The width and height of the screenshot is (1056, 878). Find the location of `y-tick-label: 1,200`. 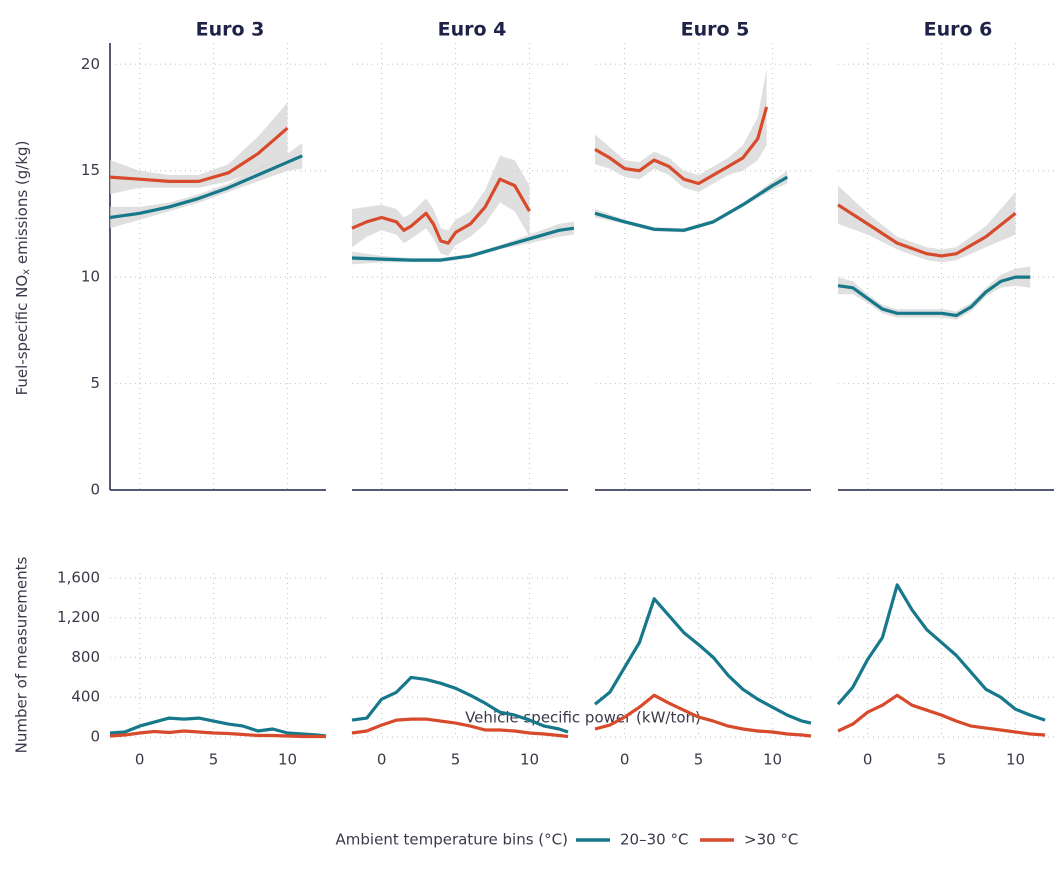

y-tick-label: 1,200 is located at coordinates (78, 617).